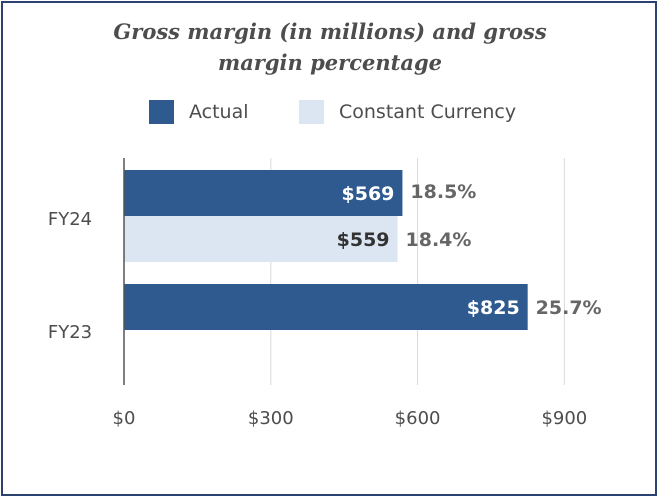 The height and width of the screenshot is (501, 662). What do you see at coordinates (271, 418) in the screenshot?
I see `x-tick-label-300: $300` at bounding box center [271, 418].